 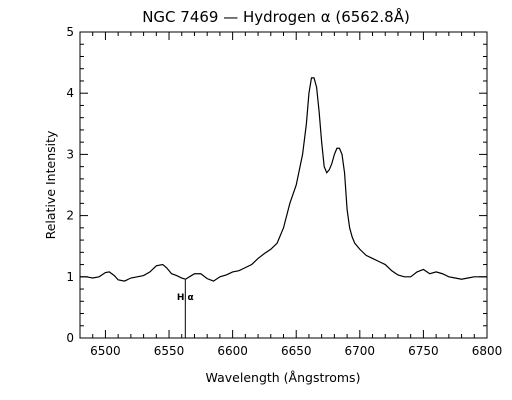 What do you see at coordinates (360, 351) in the screenshot?
I see `x-tick-label: 6700` at bounding box center [360, 351].